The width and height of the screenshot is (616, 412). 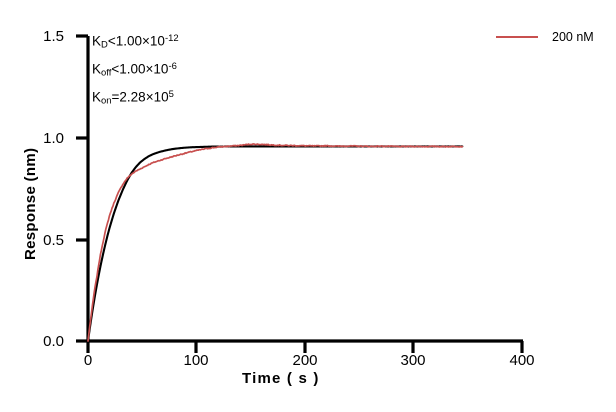 I want to click on kon-operator: =, so click(x=115, y=96).